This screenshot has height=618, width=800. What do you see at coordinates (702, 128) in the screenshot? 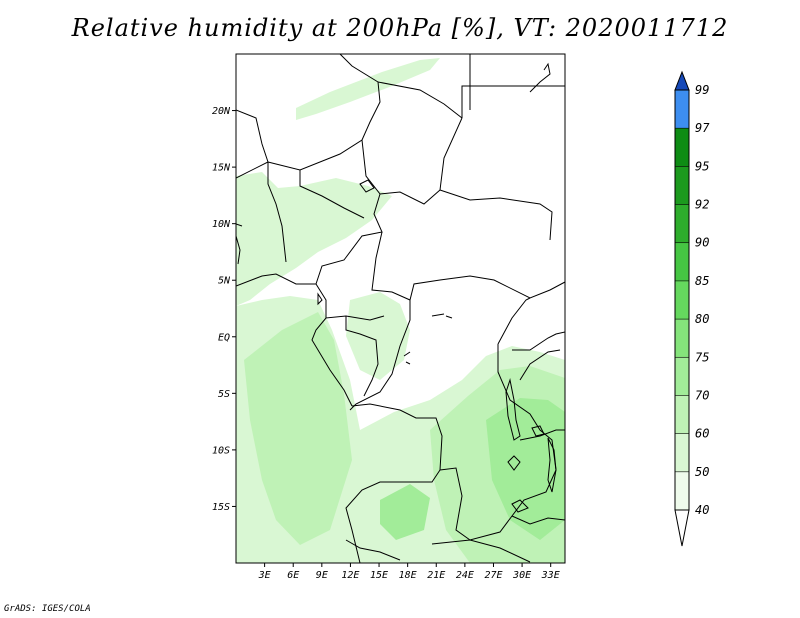
I see `colorbar-label: 97` at bounding box center [702, 128].